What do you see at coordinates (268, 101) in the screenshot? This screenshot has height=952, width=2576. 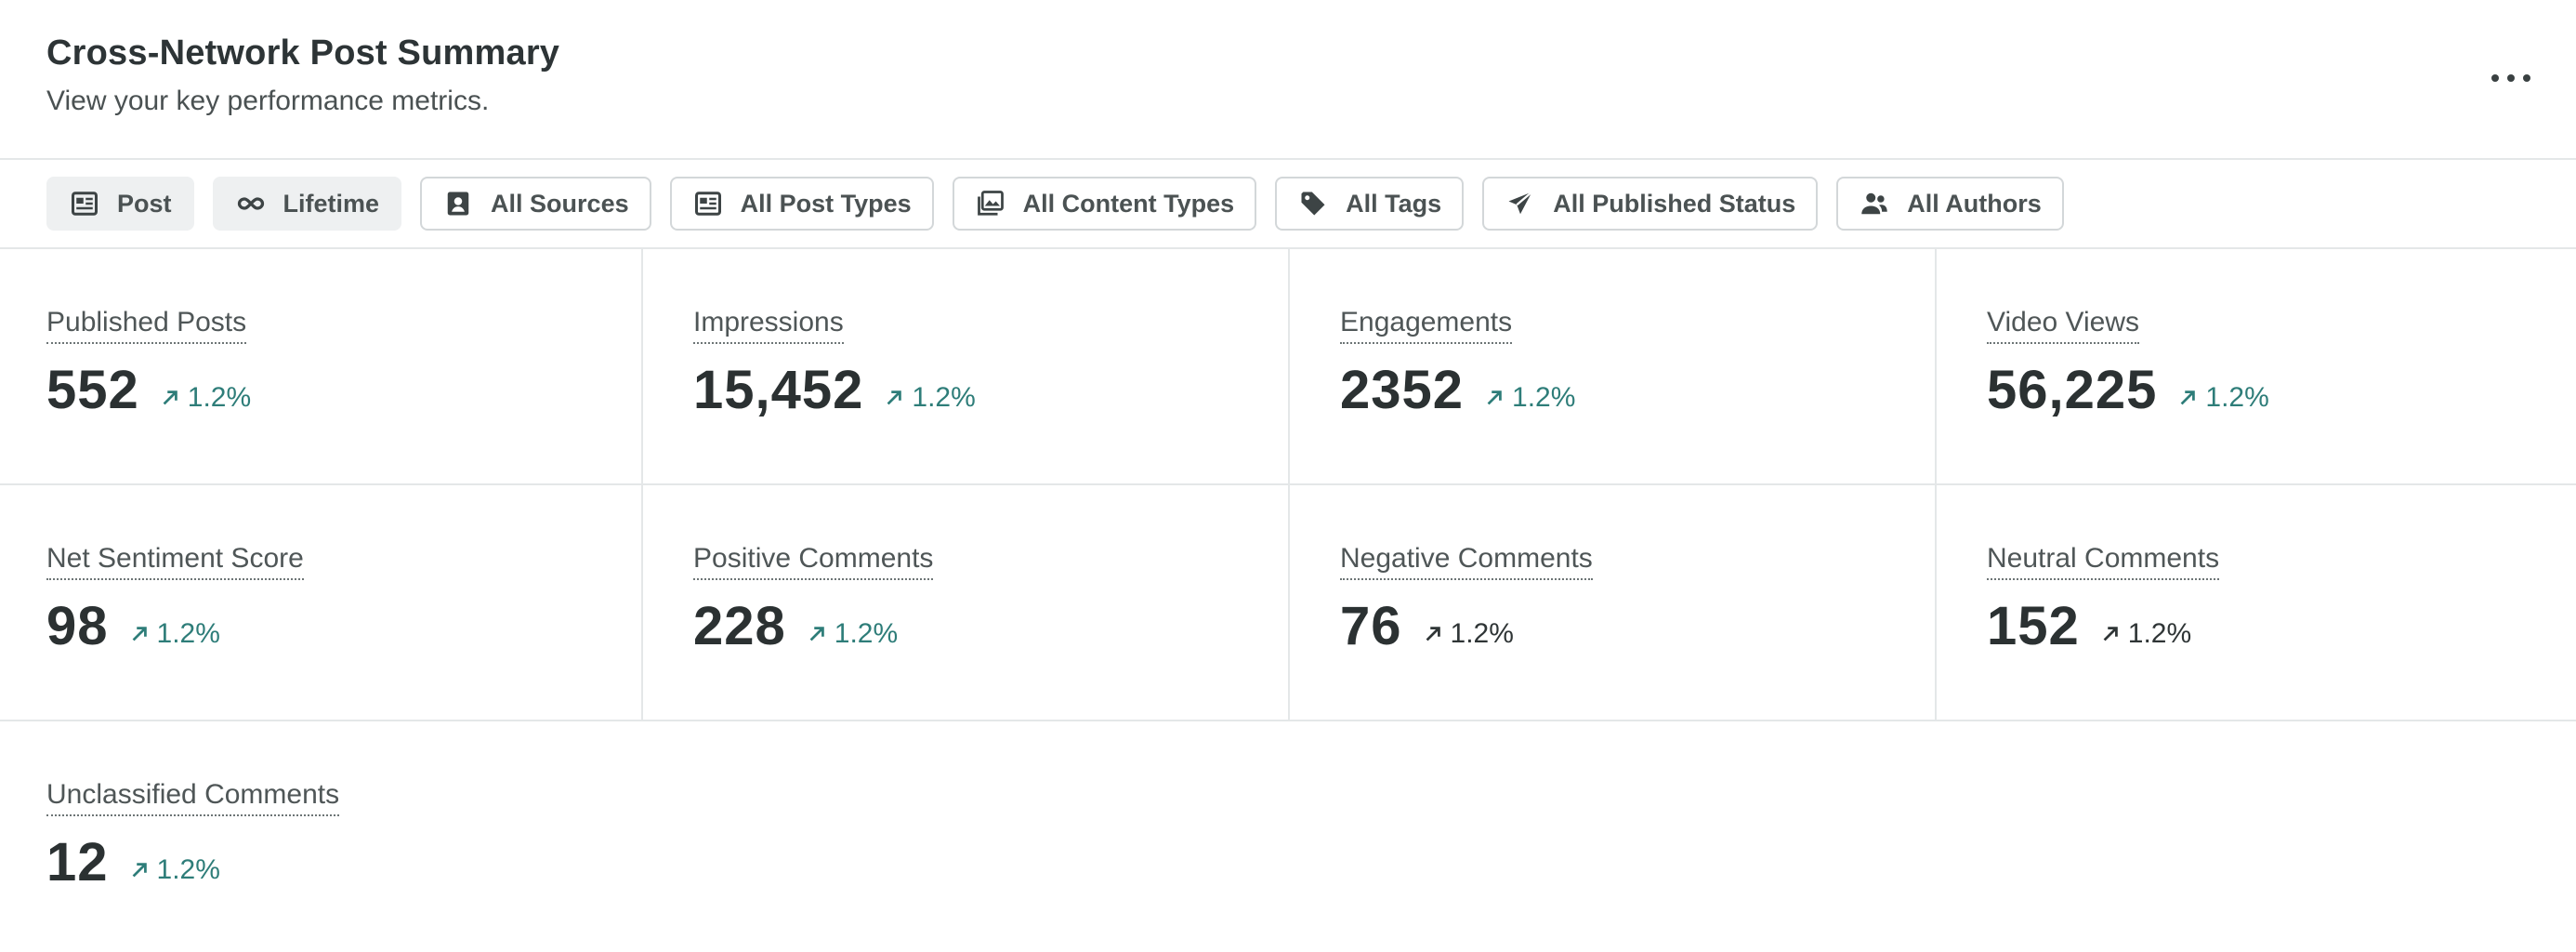 I see `page-subtitle: View your key performance metrics.` at bounding box center [268, 101].